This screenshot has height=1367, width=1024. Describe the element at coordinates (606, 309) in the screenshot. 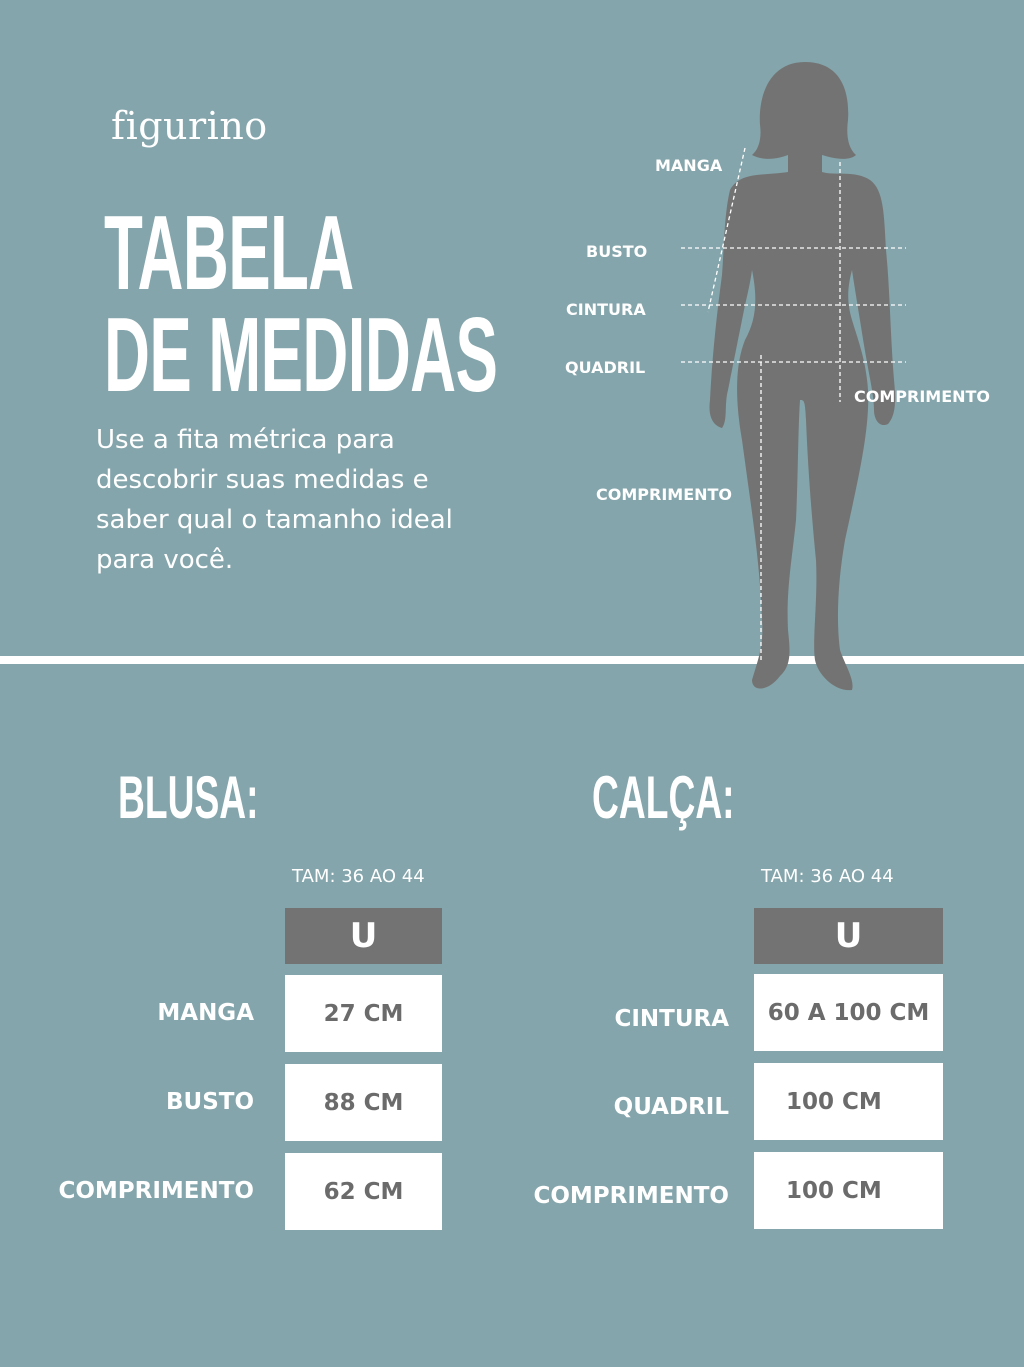

I see `figure-label-cintura: CINTURA` at that location.